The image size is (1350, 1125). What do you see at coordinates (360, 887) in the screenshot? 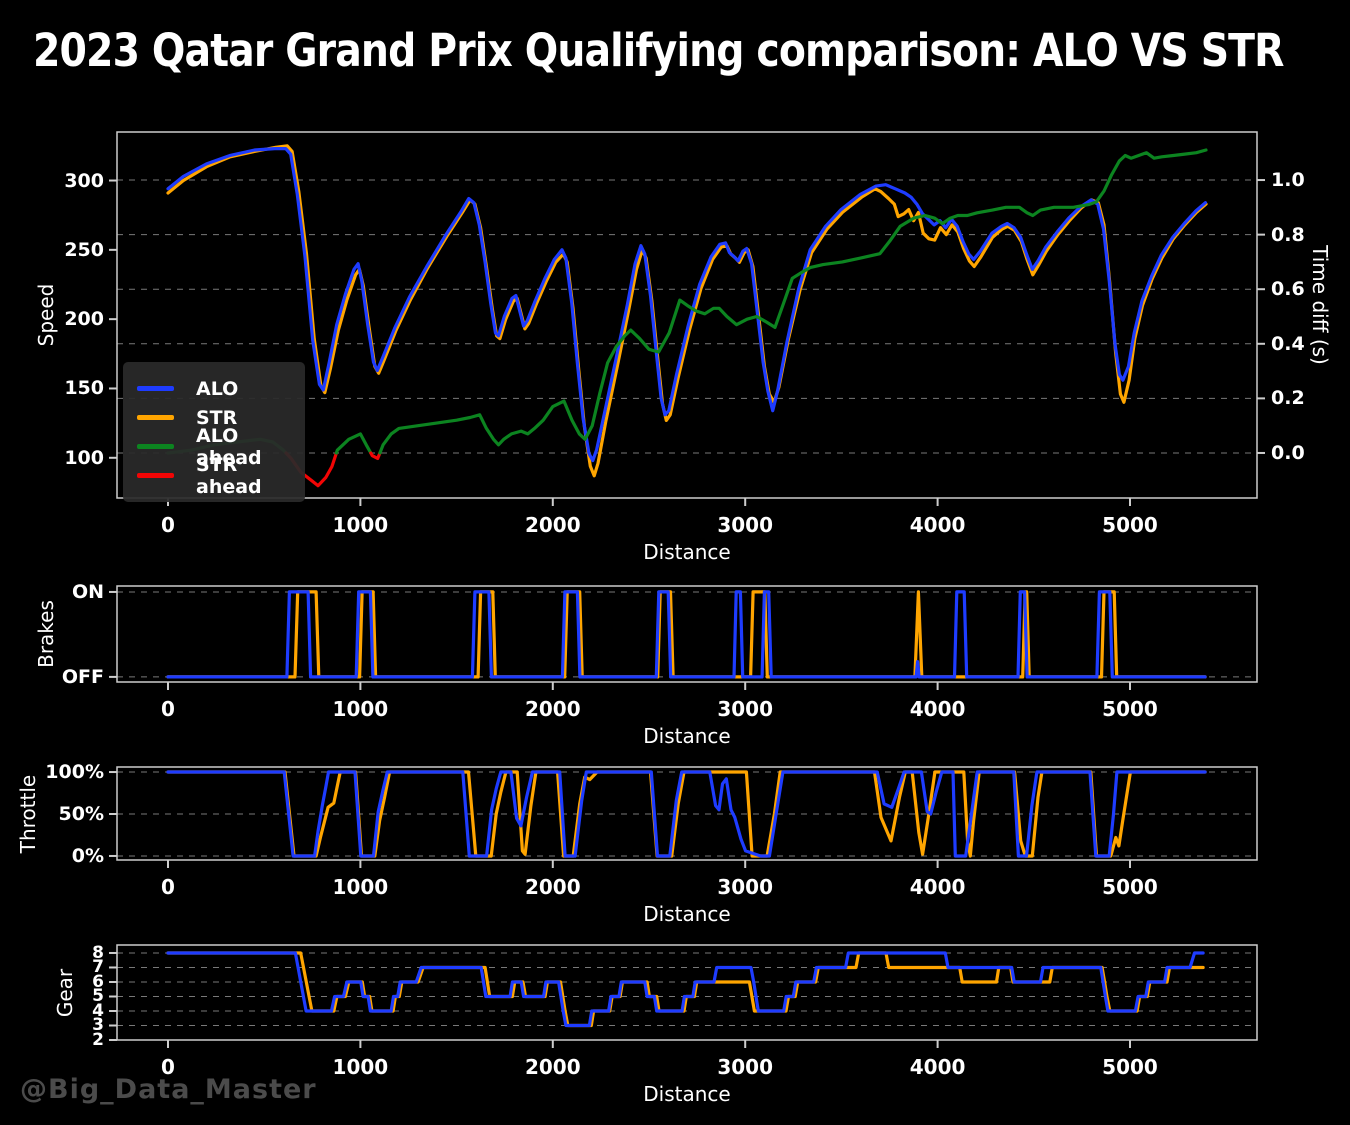
I see `throttle-xtick-label: 1000` at bounding box center [360, 887].